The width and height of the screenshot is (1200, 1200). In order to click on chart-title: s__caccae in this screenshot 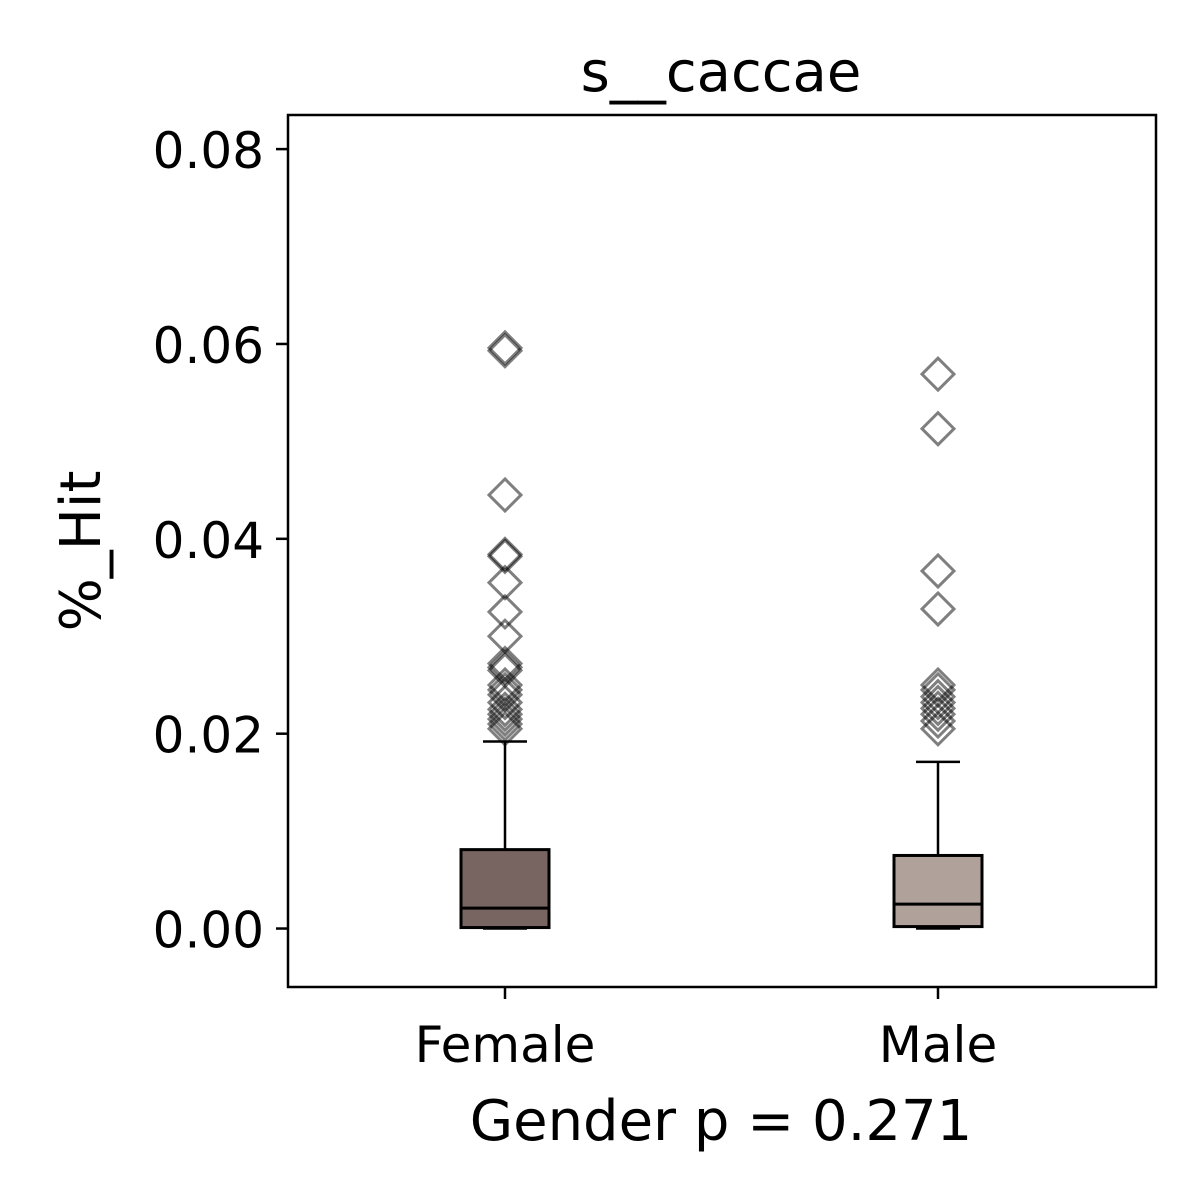, I will do `click(721, 72)`.